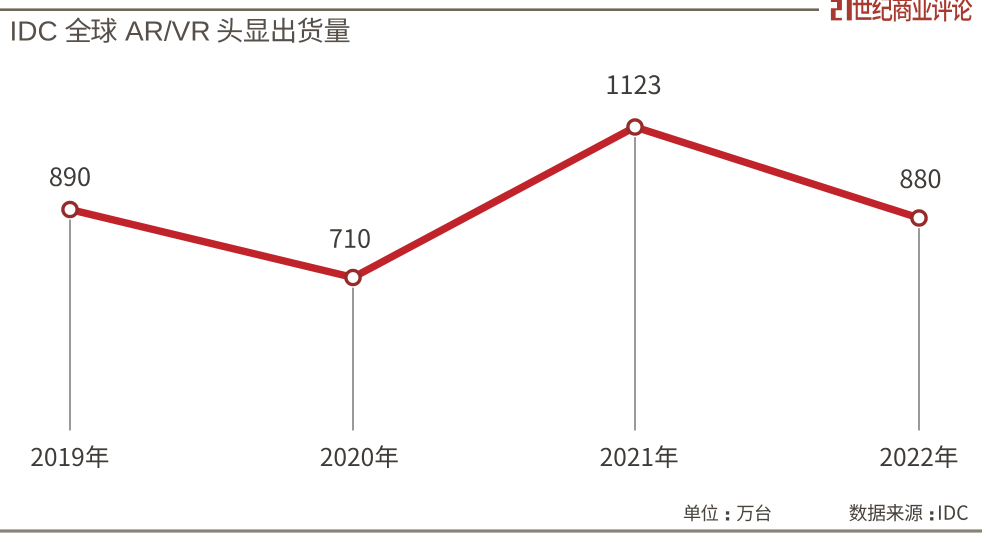  What do you see at coordinates (34, 30) in the screenshot?
I see `svg-text: IDC` at bounding box center [34, 30].